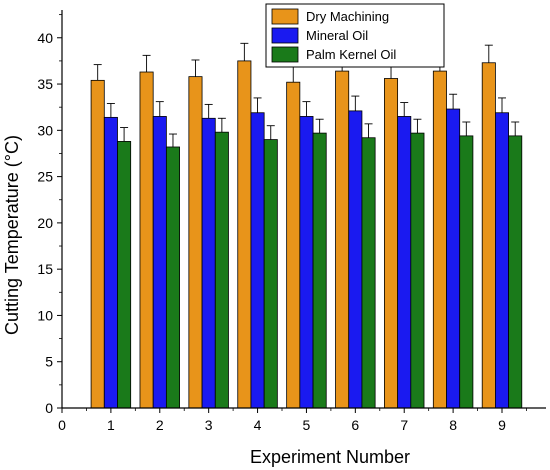 This screenshot has height=470, width=550. I want to click on y-tick-label: 30, so click(45, 130).